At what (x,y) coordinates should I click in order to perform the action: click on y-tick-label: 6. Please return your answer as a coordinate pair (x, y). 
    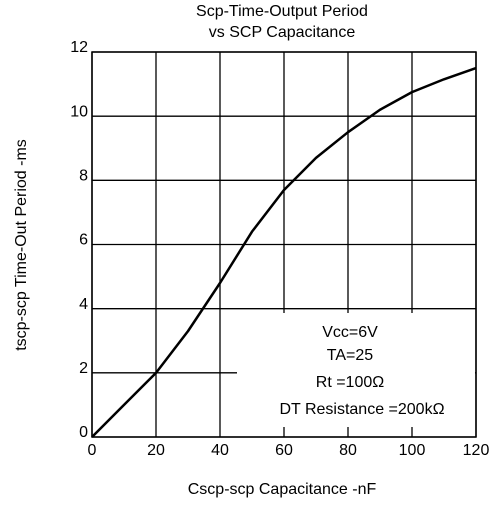
    Looking at the image, I should click on (83, 240).